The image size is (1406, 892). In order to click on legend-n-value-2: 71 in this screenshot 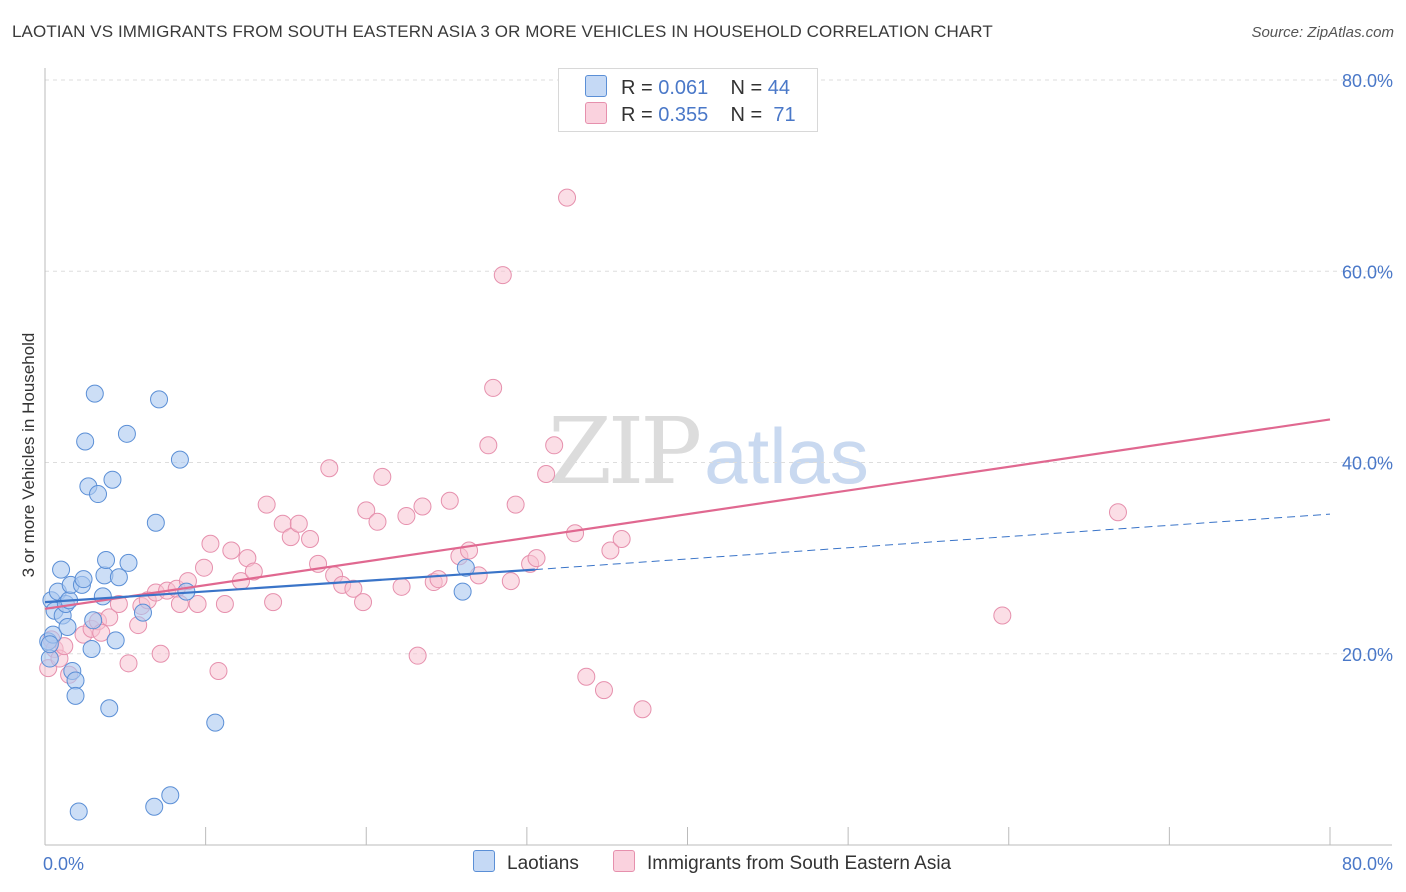, I will do `click(784, 115)`.